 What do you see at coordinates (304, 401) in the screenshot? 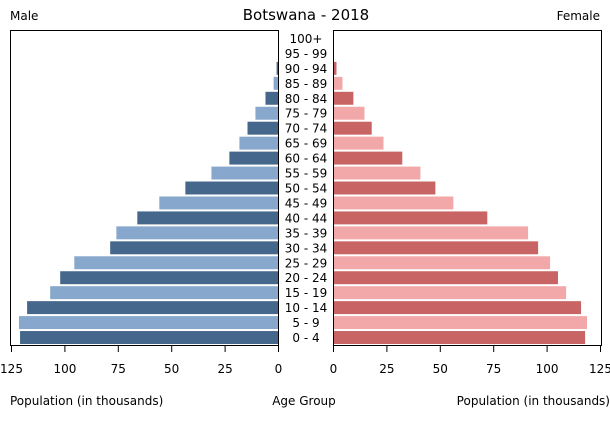
I see `x-axis-label-center: Age Group` at bounding box center [304, 401].